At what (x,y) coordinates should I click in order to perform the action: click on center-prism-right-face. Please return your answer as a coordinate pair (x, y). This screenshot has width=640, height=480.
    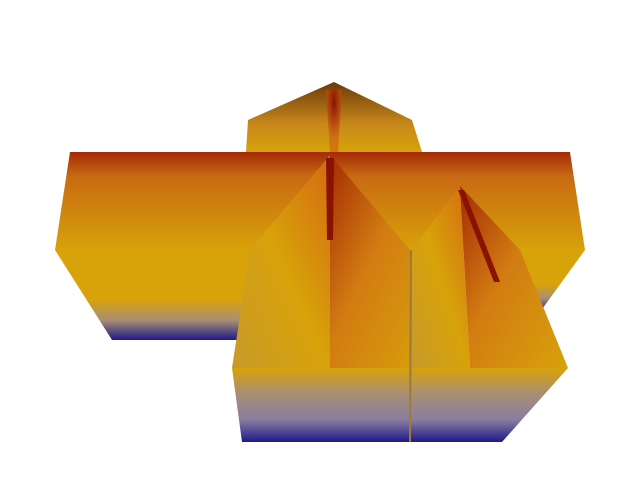
    Looking at the image, I should click on (380, 261).